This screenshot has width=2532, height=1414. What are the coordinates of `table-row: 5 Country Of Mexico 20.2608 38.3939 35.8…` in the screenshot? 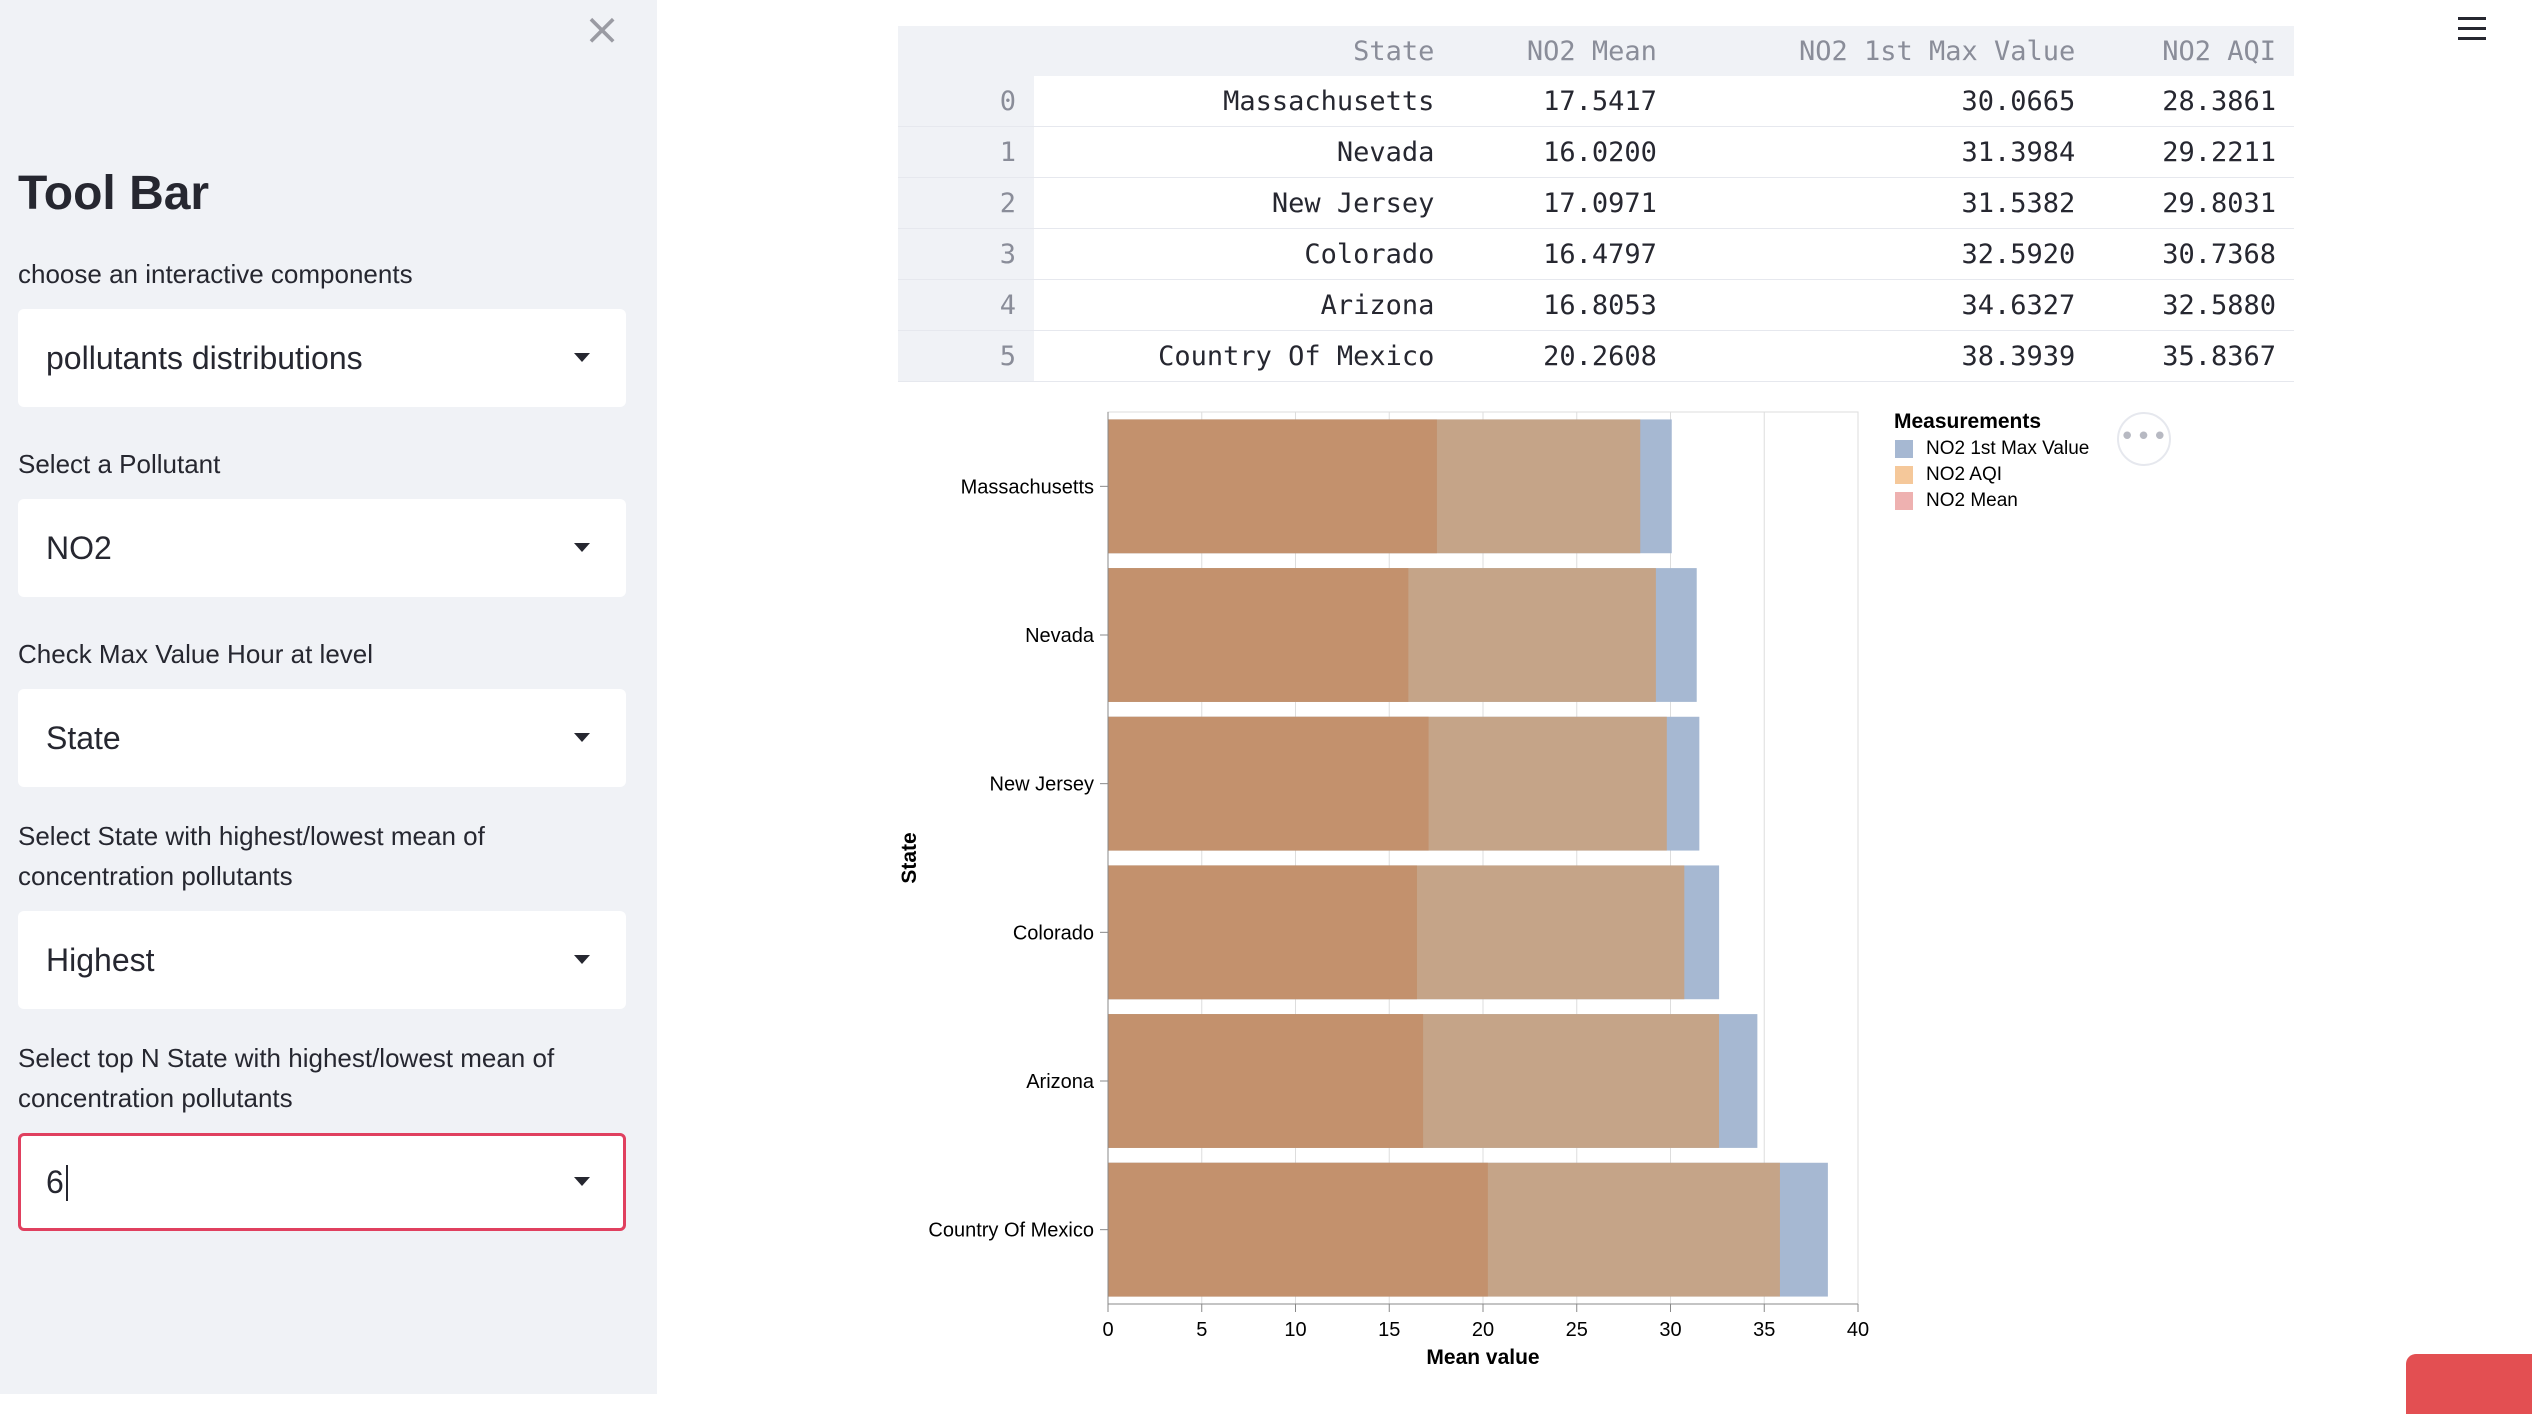 It's located at (1596, 356).